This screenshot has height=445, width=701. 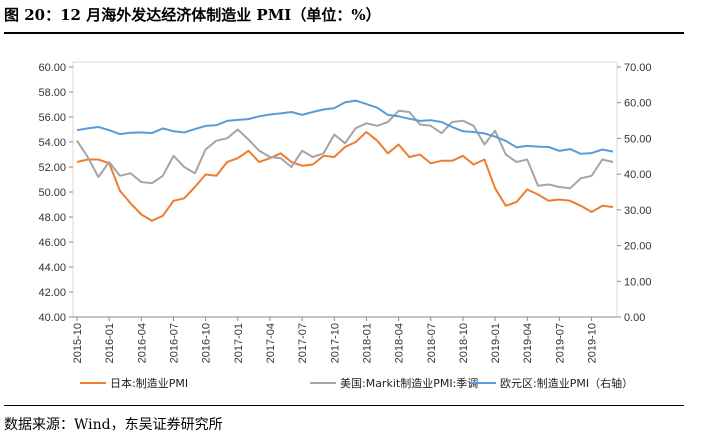 I want to click on figure-title: 图 20：12 月海外发达经济体制造业 PMI（单位：%）, so click(x=192, y=15).